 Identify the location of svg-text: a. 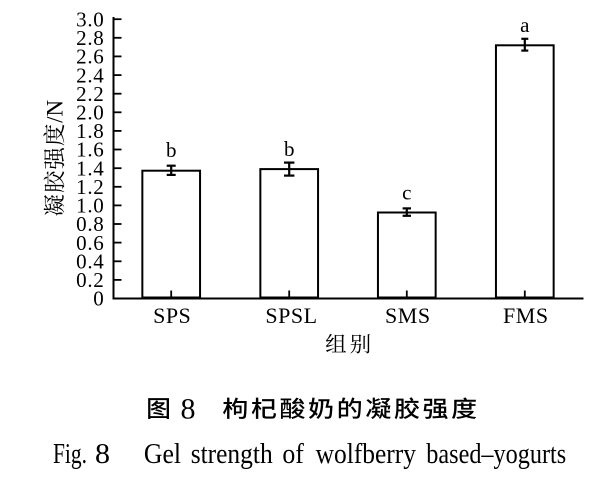
(525, 25).